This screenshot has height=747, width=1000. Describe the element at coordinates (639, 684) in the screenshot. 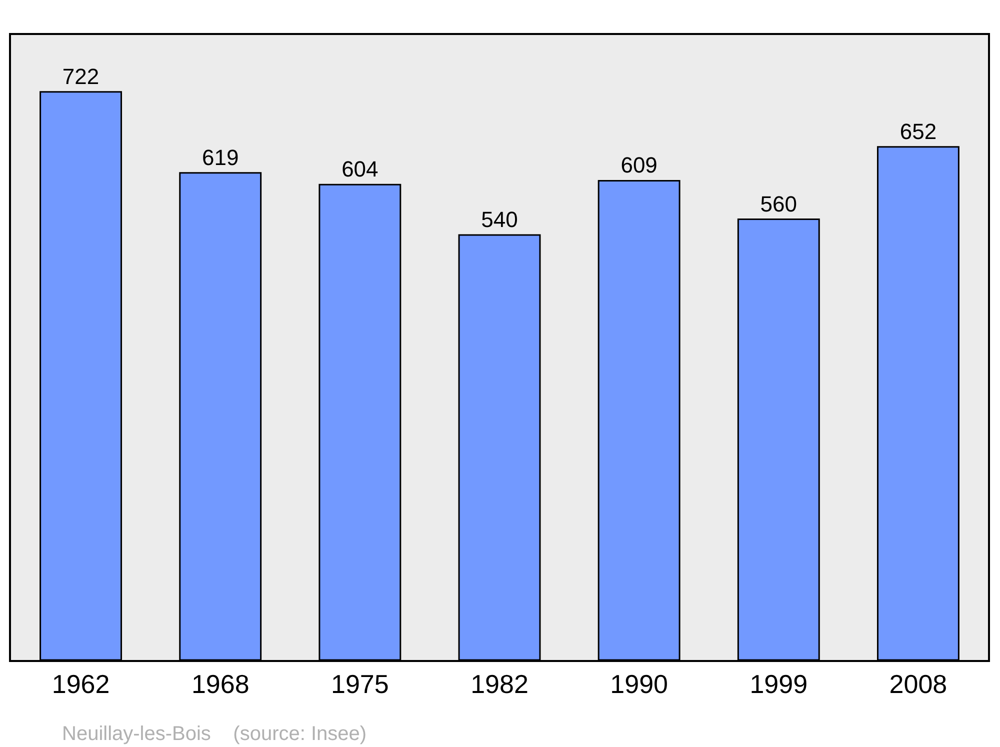

I see `x-tick-label: 1990` at that location.